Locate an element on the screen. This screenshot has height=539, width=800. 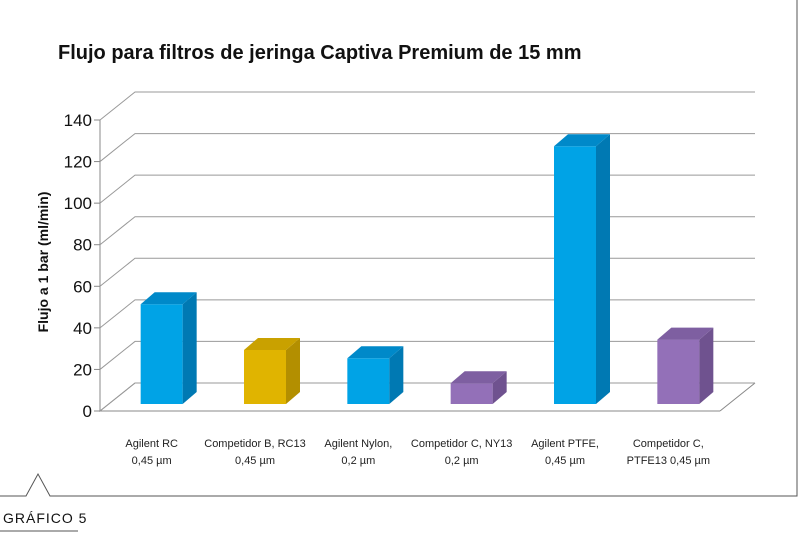
y-tick-label: 0 is located at coordinates (87, 411).